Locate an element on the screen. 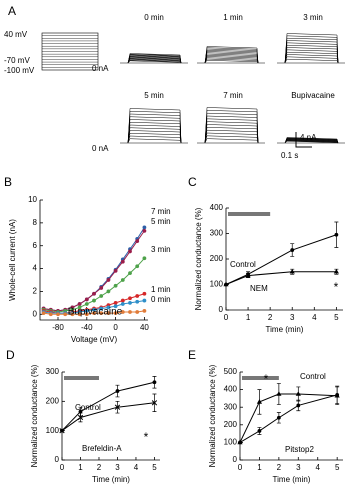 The image size is (353, 500). trace-label: 0 min is located at coordinates (154, 17).